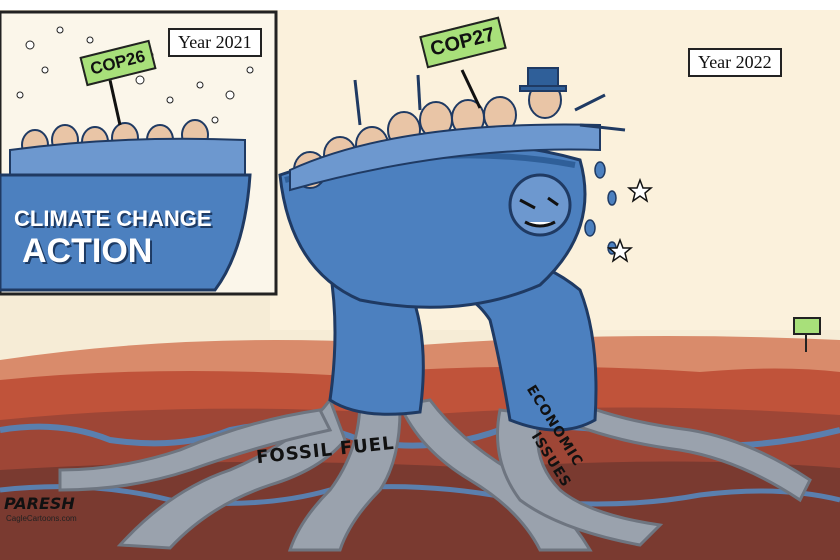 This screenshot has height=560, width=840. I want to click on podium-text-line2: ACTION, so click(87, 251).